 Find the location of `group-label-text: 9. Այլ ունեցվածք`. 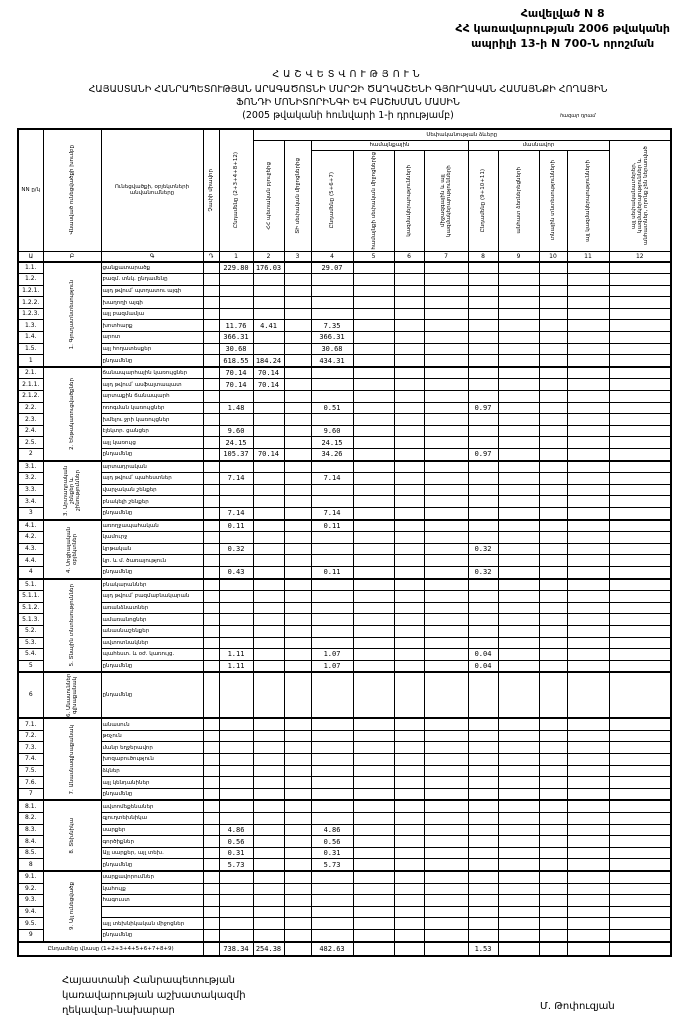

group-label-text: 9. Այլ ունեցվածք is located at coordinates (72, 906).